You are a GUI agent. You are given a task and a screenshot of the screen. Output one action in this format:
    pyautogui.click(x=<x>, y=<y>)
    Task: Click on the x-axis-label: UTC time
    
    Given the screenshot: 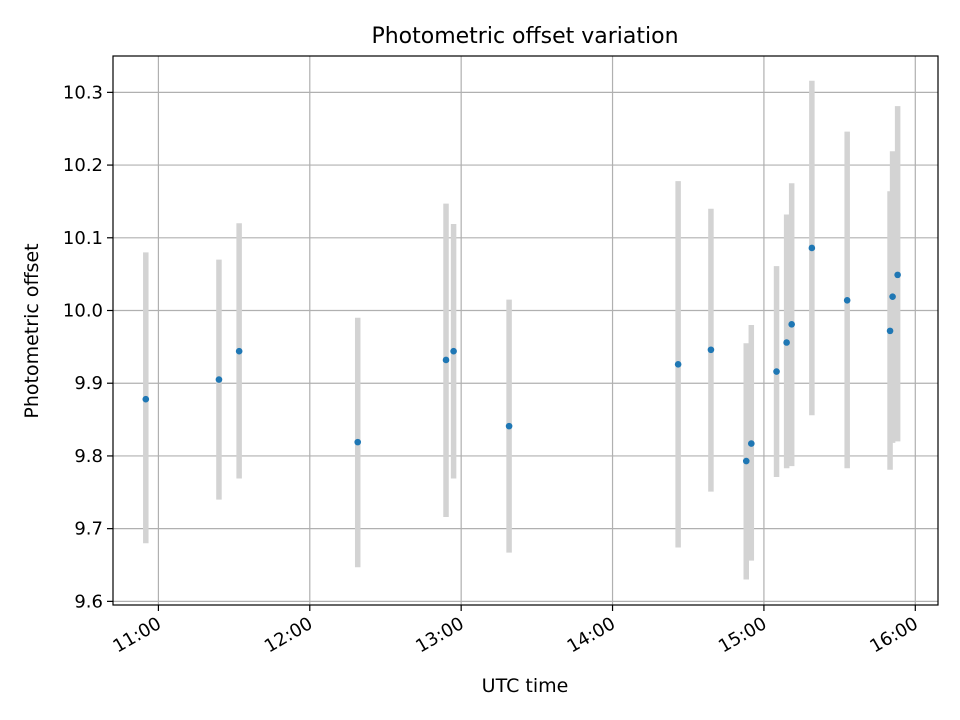 What is the action you would take?
    pyautogui.click(x=525, y=686)
    